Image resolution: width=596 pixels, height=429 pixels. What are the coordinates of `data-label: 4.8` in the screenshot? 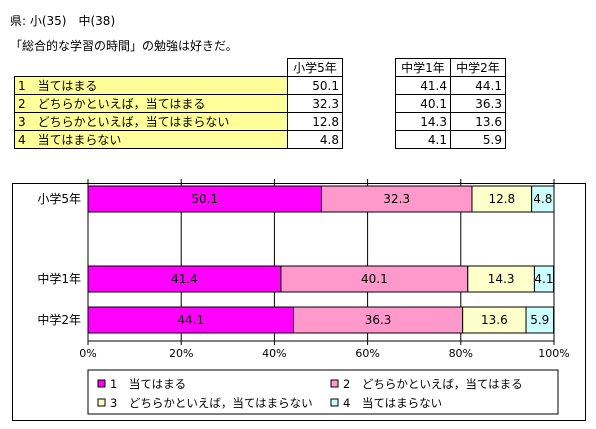 It's located at (542, 199).